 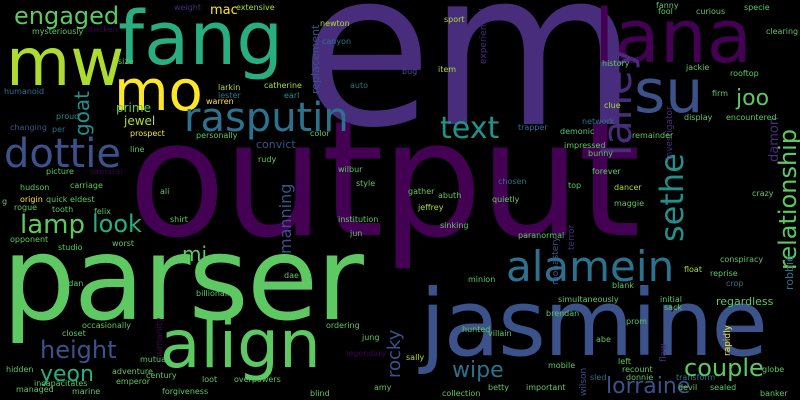 What do you see at coordinates (102, 211) in the screenshot?
I see `word: felix` at bounding box center [102, 211].